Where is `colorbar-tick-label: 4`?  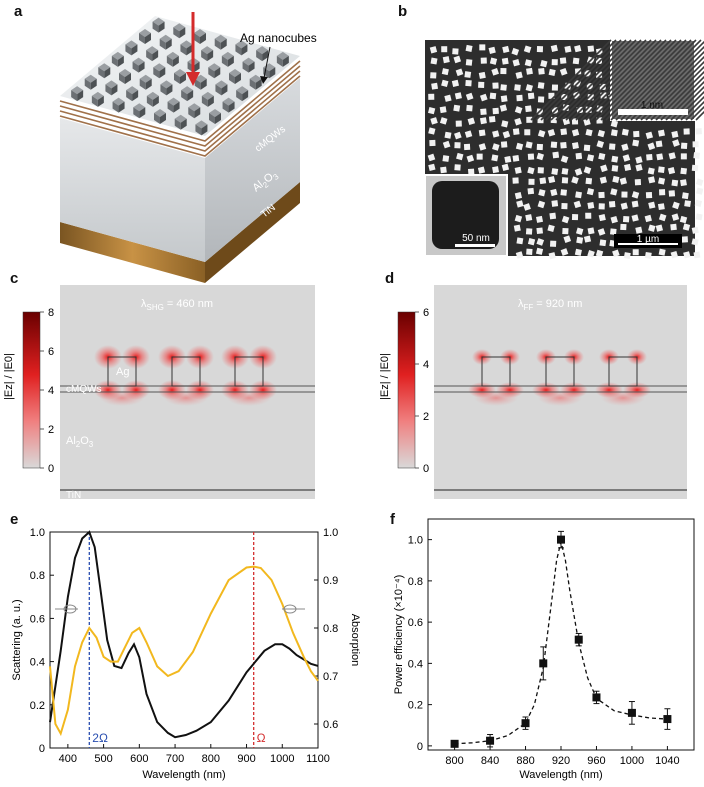 colorbar-tick-label: 4 is located at coordinates (51, 391).